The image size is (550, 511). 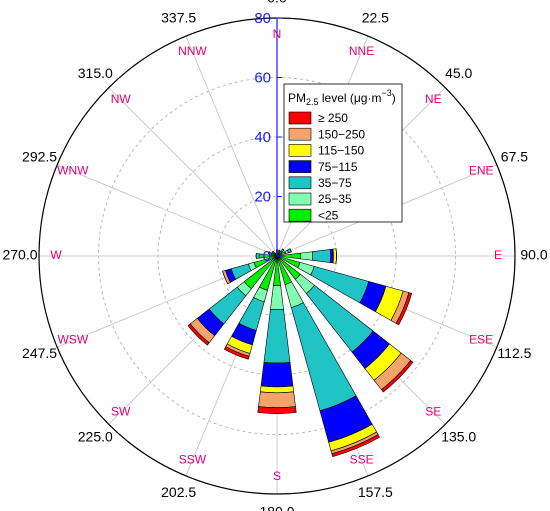 What do you see at coordinates (192, 51) in the screenshot?
I see `direction-label: NNW` at bounding box center [192, 51].